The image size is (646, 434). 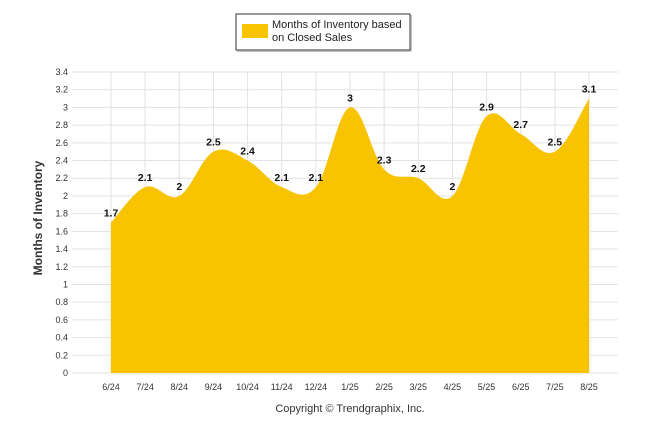 What do you see at coordinates (61, 72) in the screenshot?
I see `y-tick-label: 3.4` at bounding box center [61, 72].